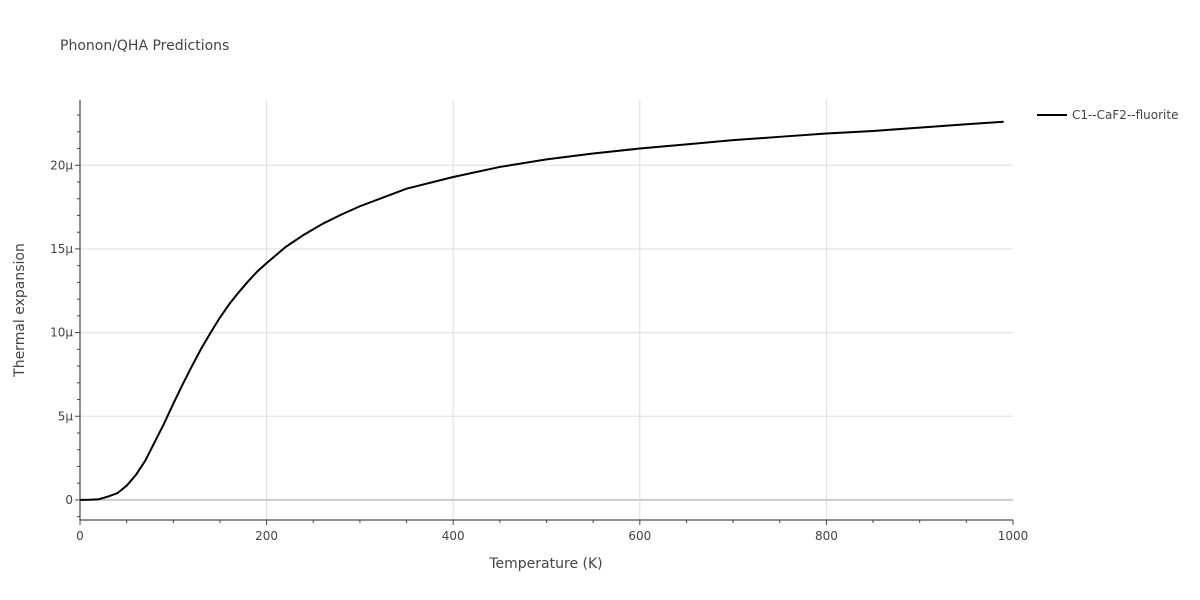 The height and width of the screenshot is (600, 1200). Describe the element at coordinates (69, 500) in the screenshot. I see `y-tick-label: 0` at that location.